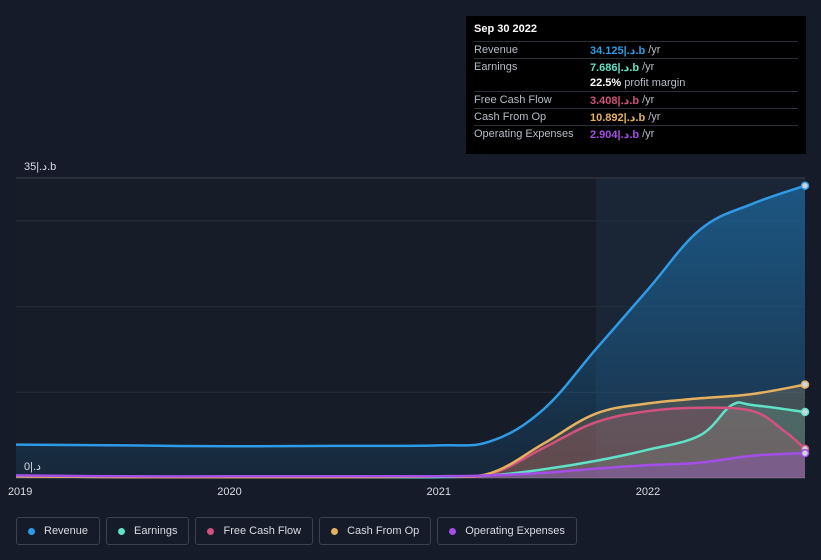 The width and height of the screenshot is (821, 560). I want to click on end-point-cash-from-op, so click(805, 384).